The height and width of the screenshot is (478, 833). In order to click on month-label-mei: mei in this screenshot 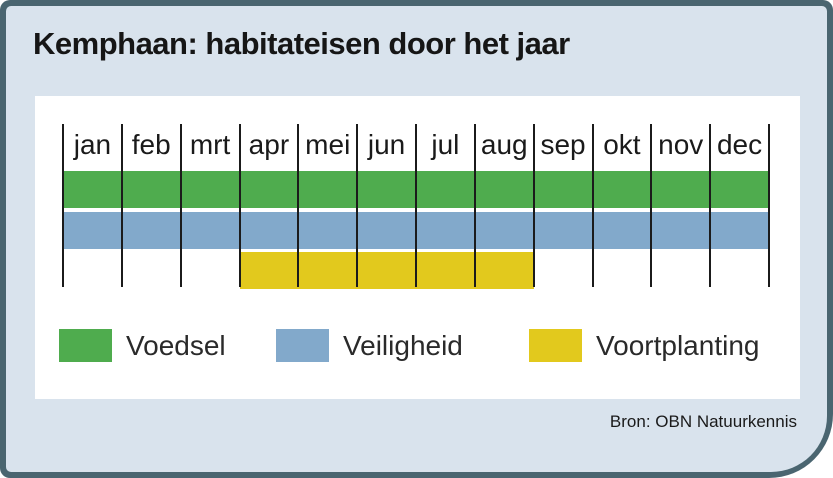, I will do `click(328, 144)`.